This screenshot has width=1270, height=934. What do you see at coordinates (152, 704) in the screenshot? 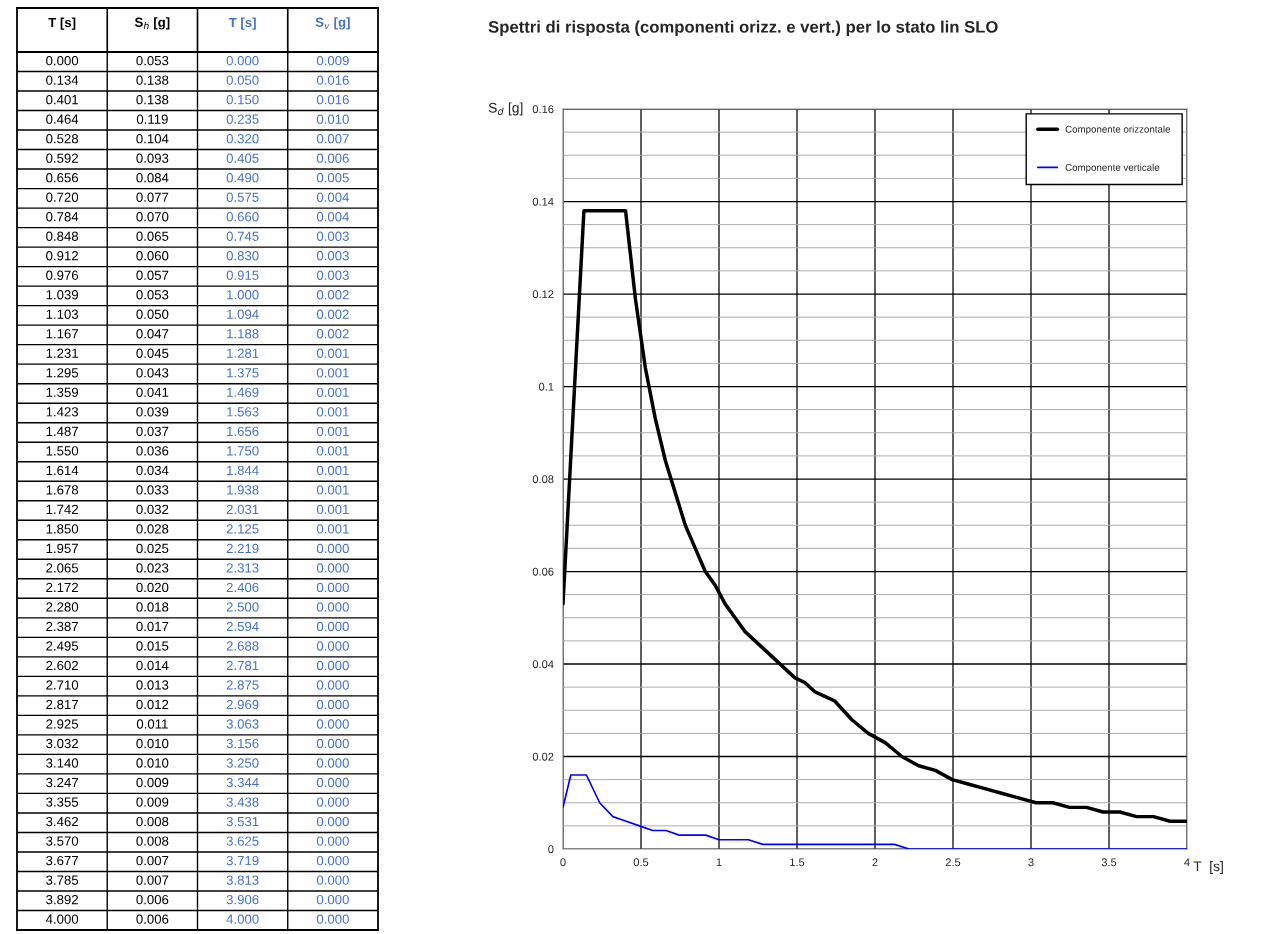
I see `text: 0.012` at bounding box center [152, 704].